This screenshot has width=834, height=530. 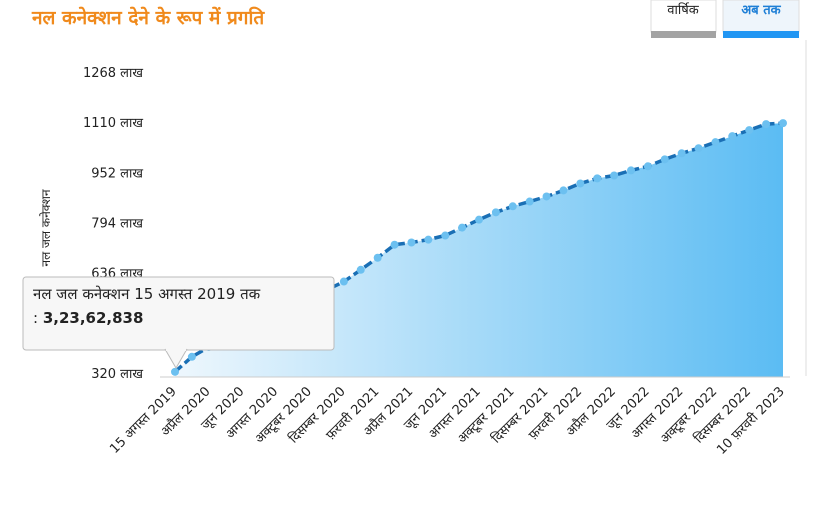 I want to click on tab-label: अब तक, so click(x=761, y=10).